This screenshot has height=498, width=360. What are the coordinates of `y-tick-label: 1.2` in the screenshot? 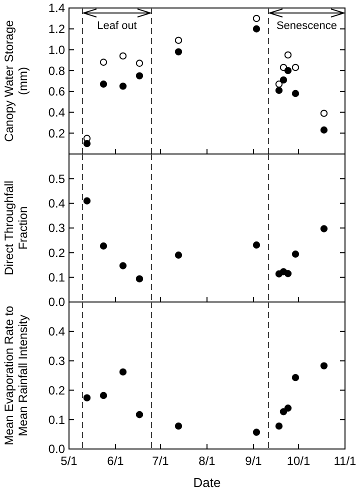 It's located at (57, 29).